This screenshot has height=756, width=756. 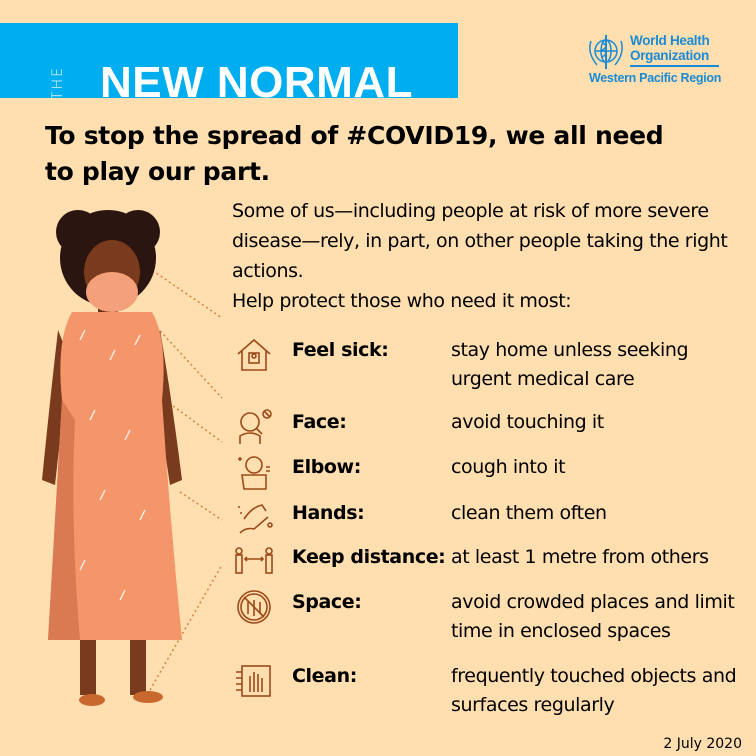 What do you see at coordinates (402, 301) in the screenshot?
I see `help-text: Help protect those who need it most:` at bounding box center [402, 301].